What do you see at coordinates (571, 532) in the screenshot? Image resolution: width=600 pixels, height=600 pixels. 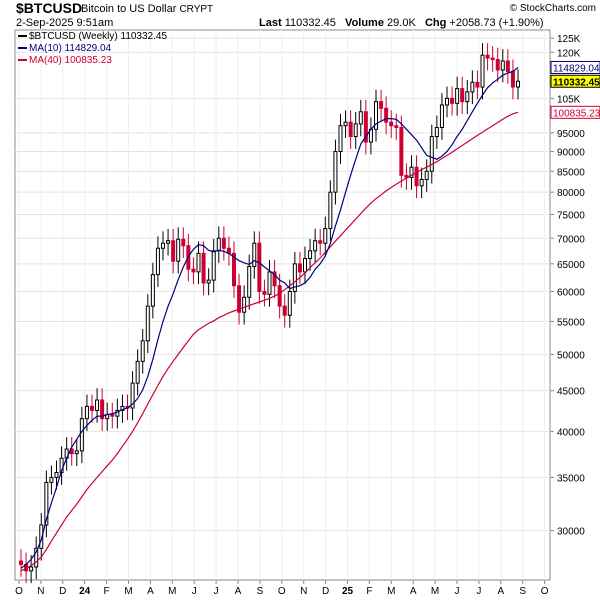 I see `y-tick-label: 30000` at bounding box center [571, 532].